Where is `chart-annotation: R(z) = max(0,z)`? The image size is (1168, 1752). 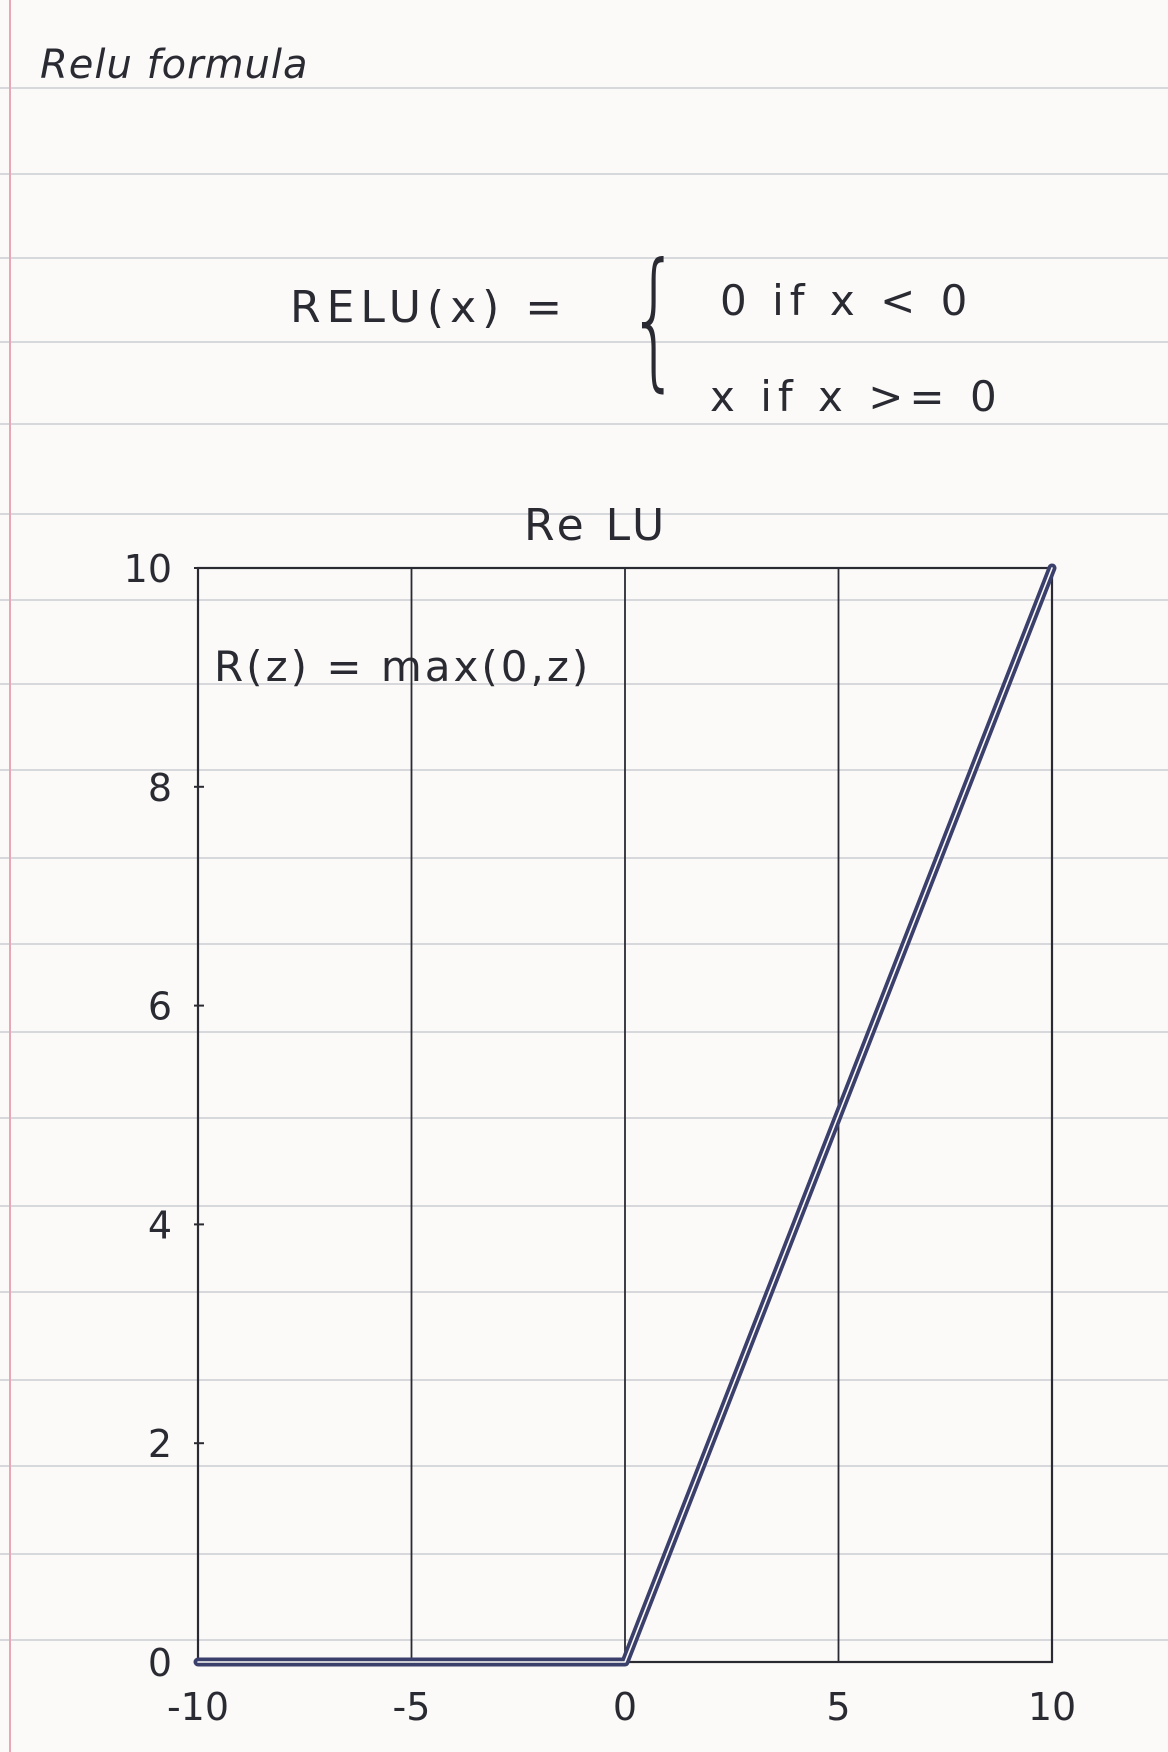
chart-annotation: R(z) = max(0,z) is located at coordinates (403, 666).